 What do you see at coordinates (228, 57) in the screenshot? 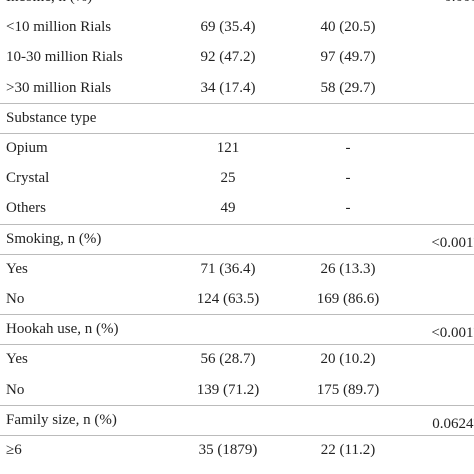
I see `cell-value: 92 (47.2)` at bounding box center [228, 57].